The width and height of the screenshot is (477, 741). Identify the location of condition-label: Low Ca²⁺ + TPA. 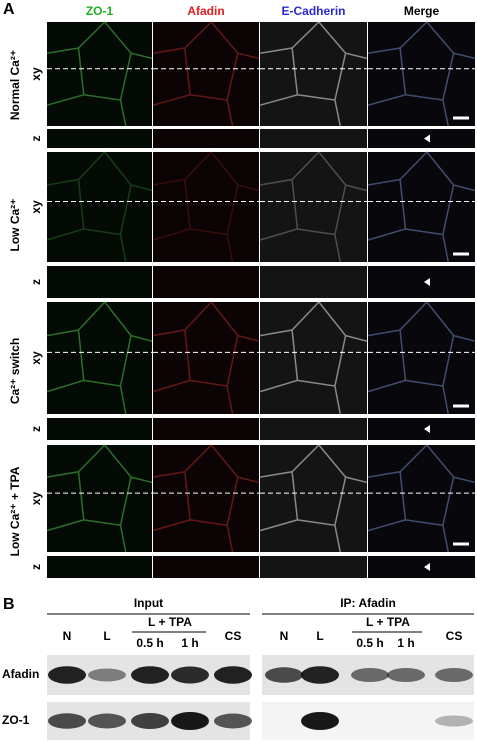
(15, 511).